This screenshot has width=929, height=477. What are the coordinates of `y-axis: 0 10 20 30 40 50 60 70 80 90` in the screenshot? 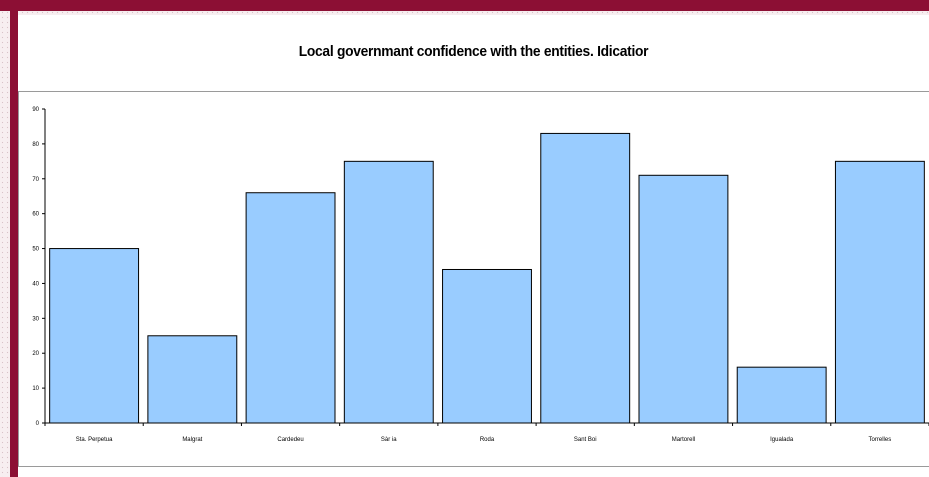 It's located at (39, 267).